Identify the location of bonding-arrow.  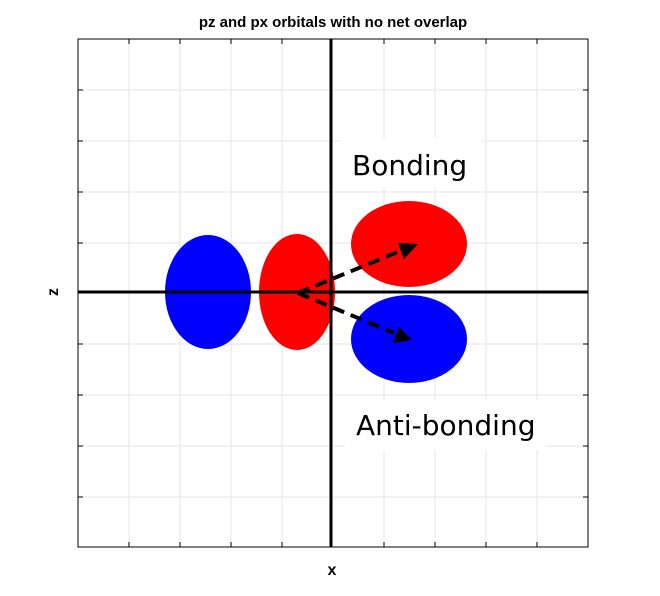
(357, 269).